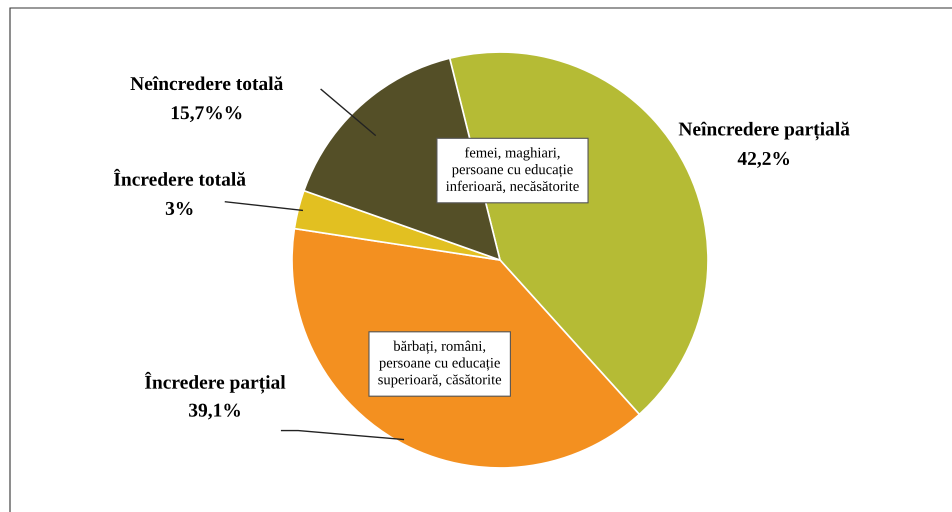 The height and width of the screenshot is (512, 952). Describe the element at coordinates (207, 83) in the screenshot. I see `slice-label: Neîncredere totală` at that location.